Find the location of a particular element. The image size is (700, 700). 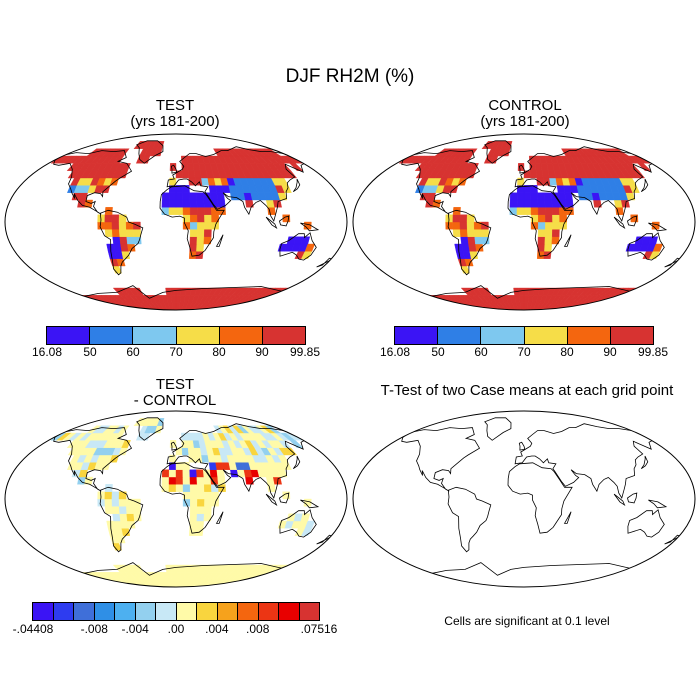

test-panel-title: TEST (yrs 181-200) is located at coordinates (175, 114).